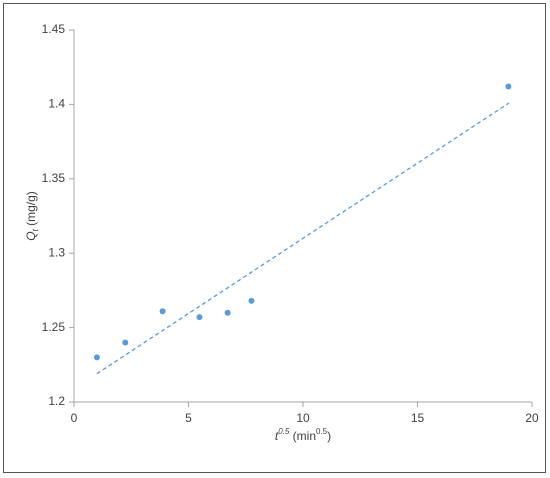 The height and width of the screenshot is (478, 550). What do you see at coordinates (35, 229) in the screenshot?
I see `y-label-part: t` at bounding box center [35, 229].